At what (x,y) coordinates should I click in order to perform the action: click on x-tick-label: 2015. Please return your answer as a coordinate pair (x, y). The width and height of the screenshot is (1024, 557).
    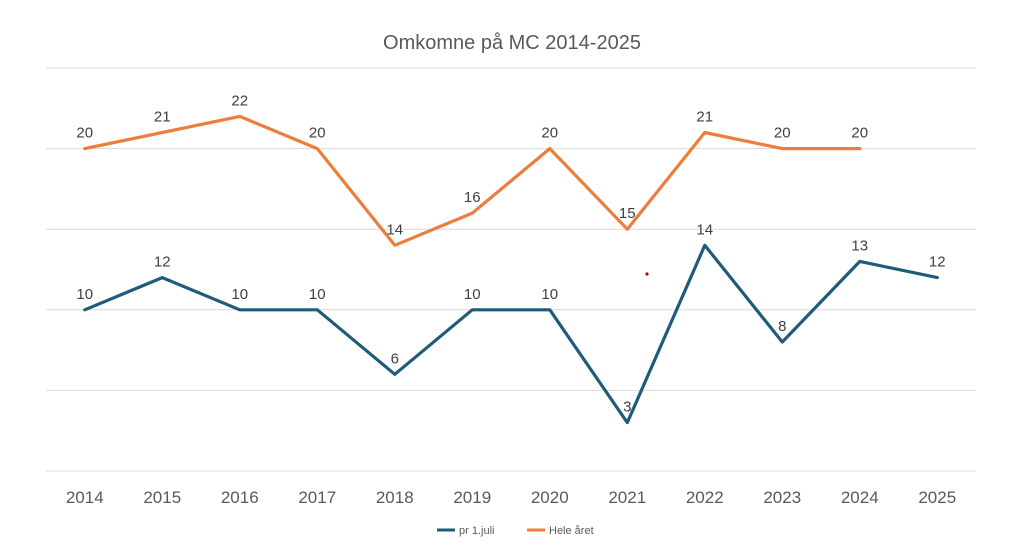
    Looking at the image, I should click on (162, 497).